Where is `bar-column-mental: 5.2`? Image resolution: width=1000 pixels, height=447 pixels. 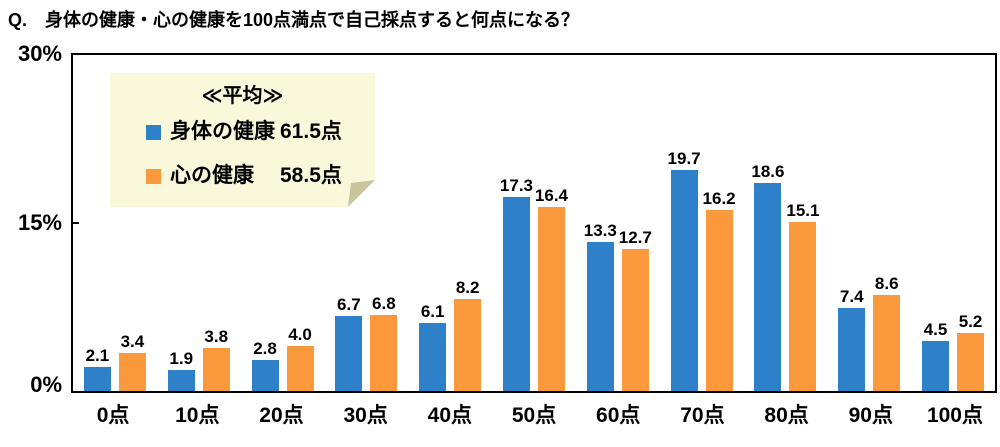
bar-column-mental: 5.2 is located at coordinates (971, 351).